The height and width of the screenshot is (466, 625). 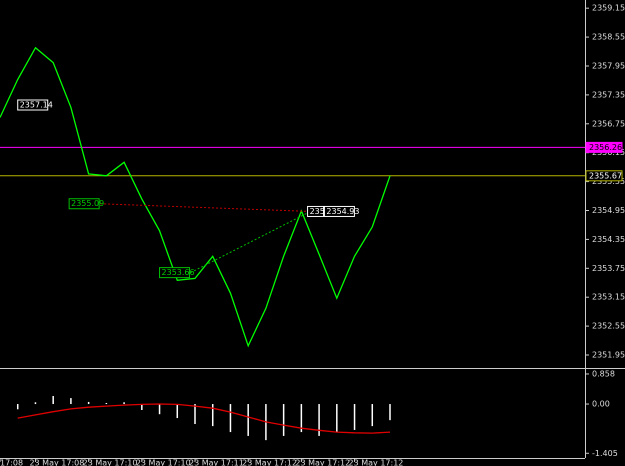 I want to click on trade-label: 2353.66, so click(x=178, y=272).